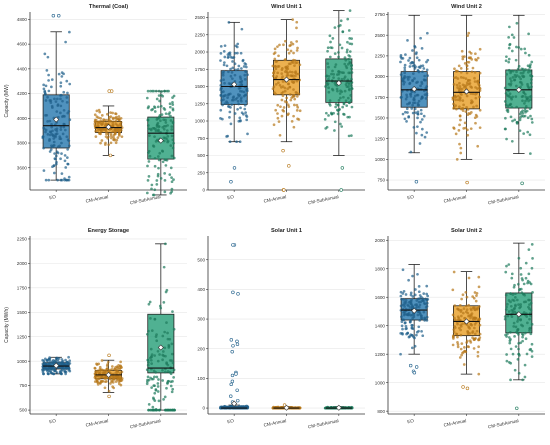 This screenshot has height=445, width=550. I want to click on x-tick-label: CM-Annual, so click(97, 423).